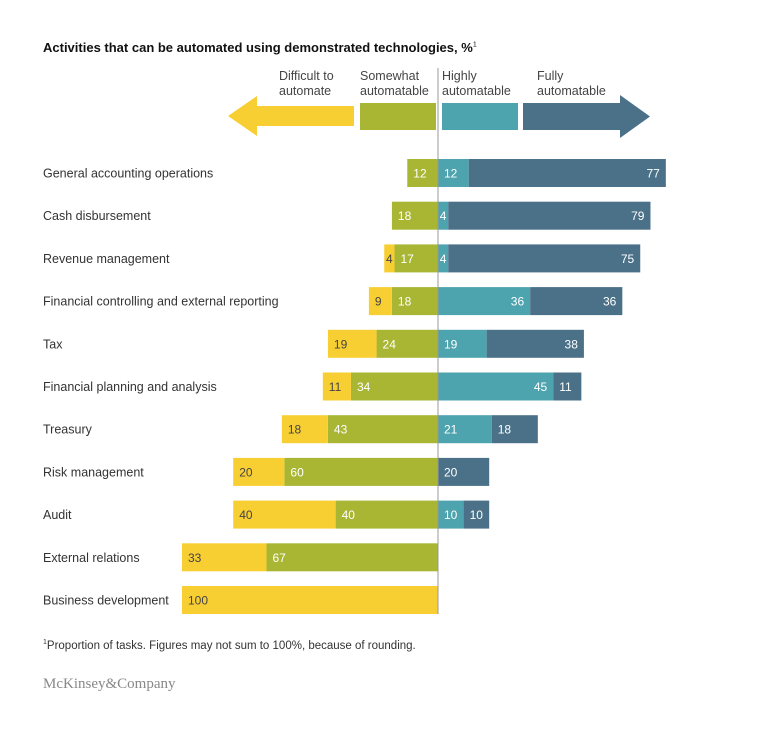  What do you see at coordinates (638, 216) in the screenshot?
I see `data-label: 79` at bounding box center [638, 216].